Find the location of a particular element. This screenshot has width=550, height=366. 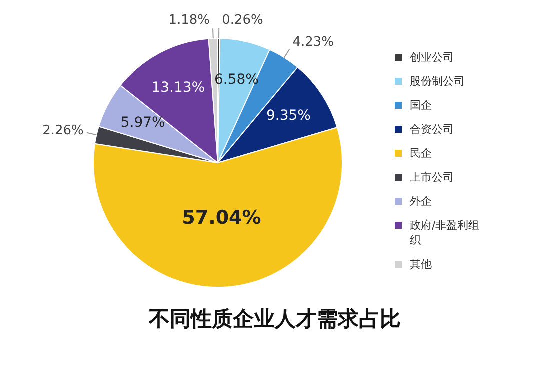

data-label: 6.58% is located at coordinates (236, 80).